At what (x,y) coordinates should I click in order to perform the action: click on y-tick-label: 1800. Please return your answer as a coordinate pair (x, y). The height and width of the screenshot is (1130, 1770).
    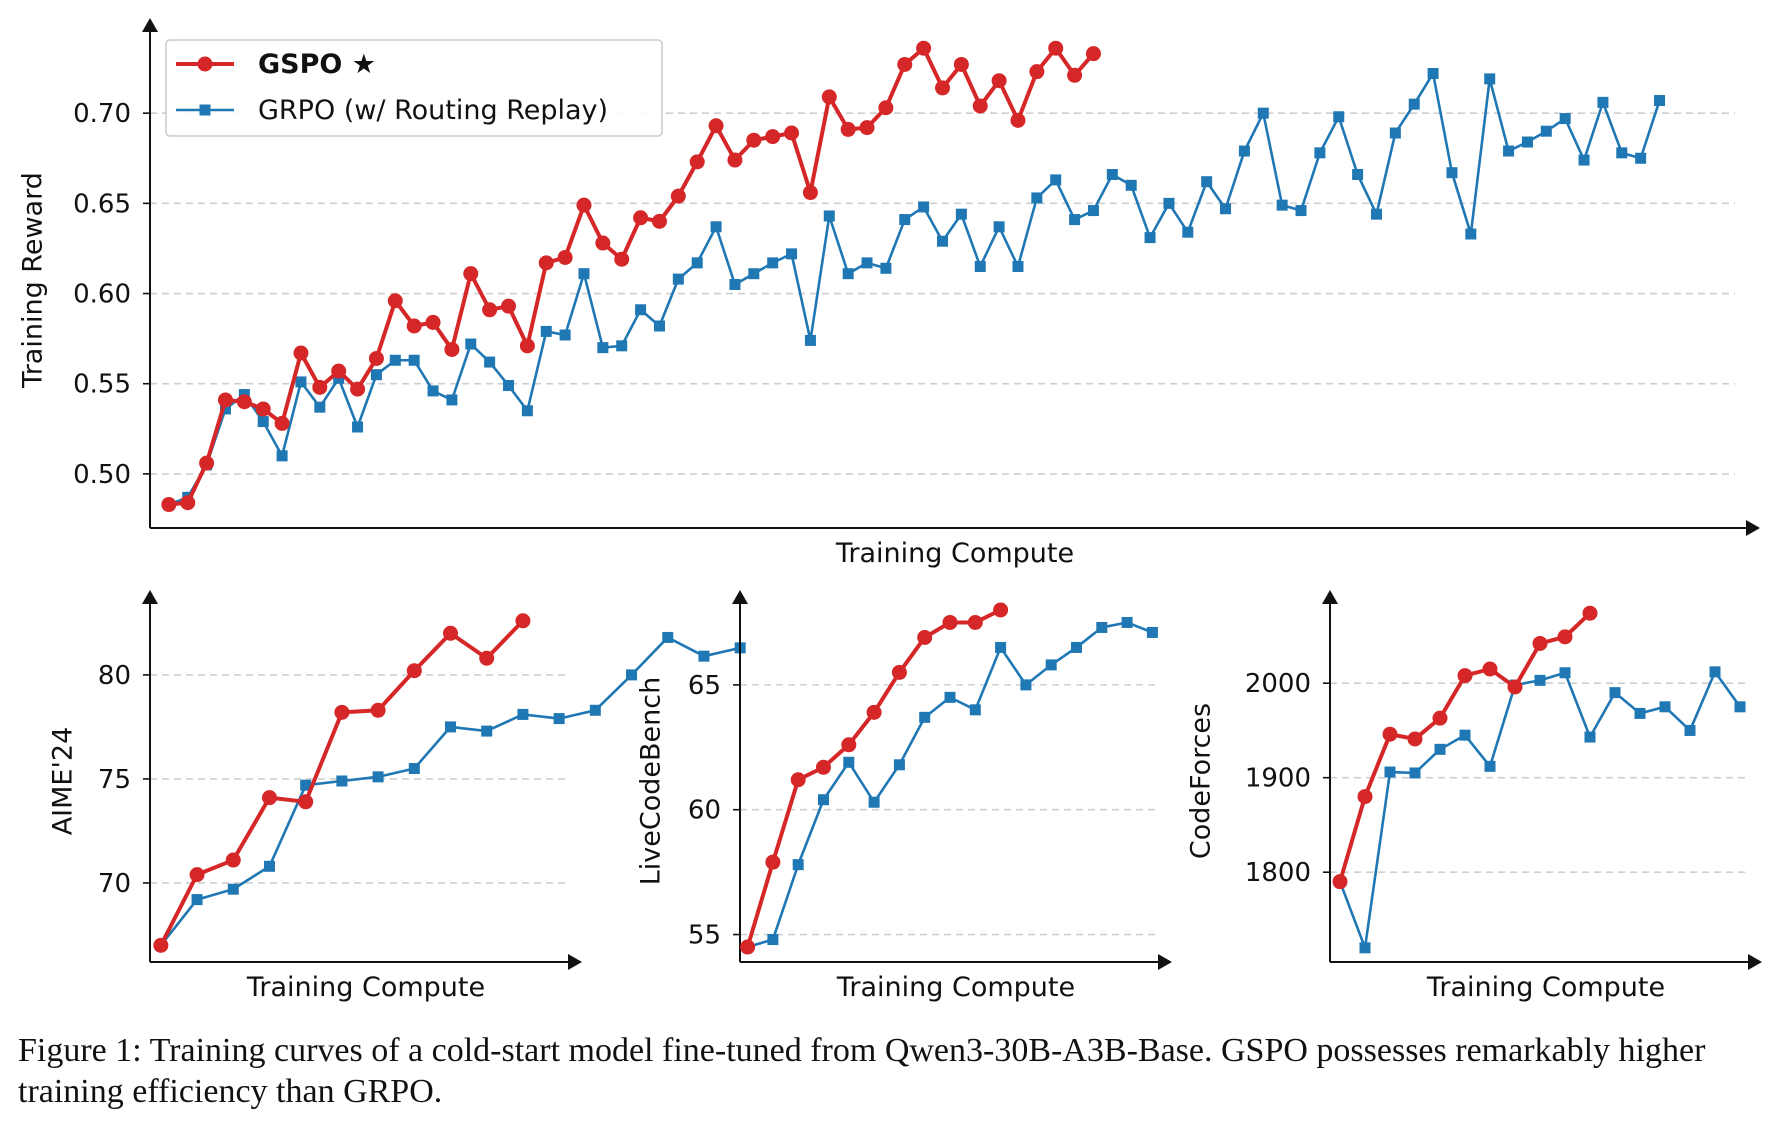
    Looking at the image, I should click on (1278, 873).